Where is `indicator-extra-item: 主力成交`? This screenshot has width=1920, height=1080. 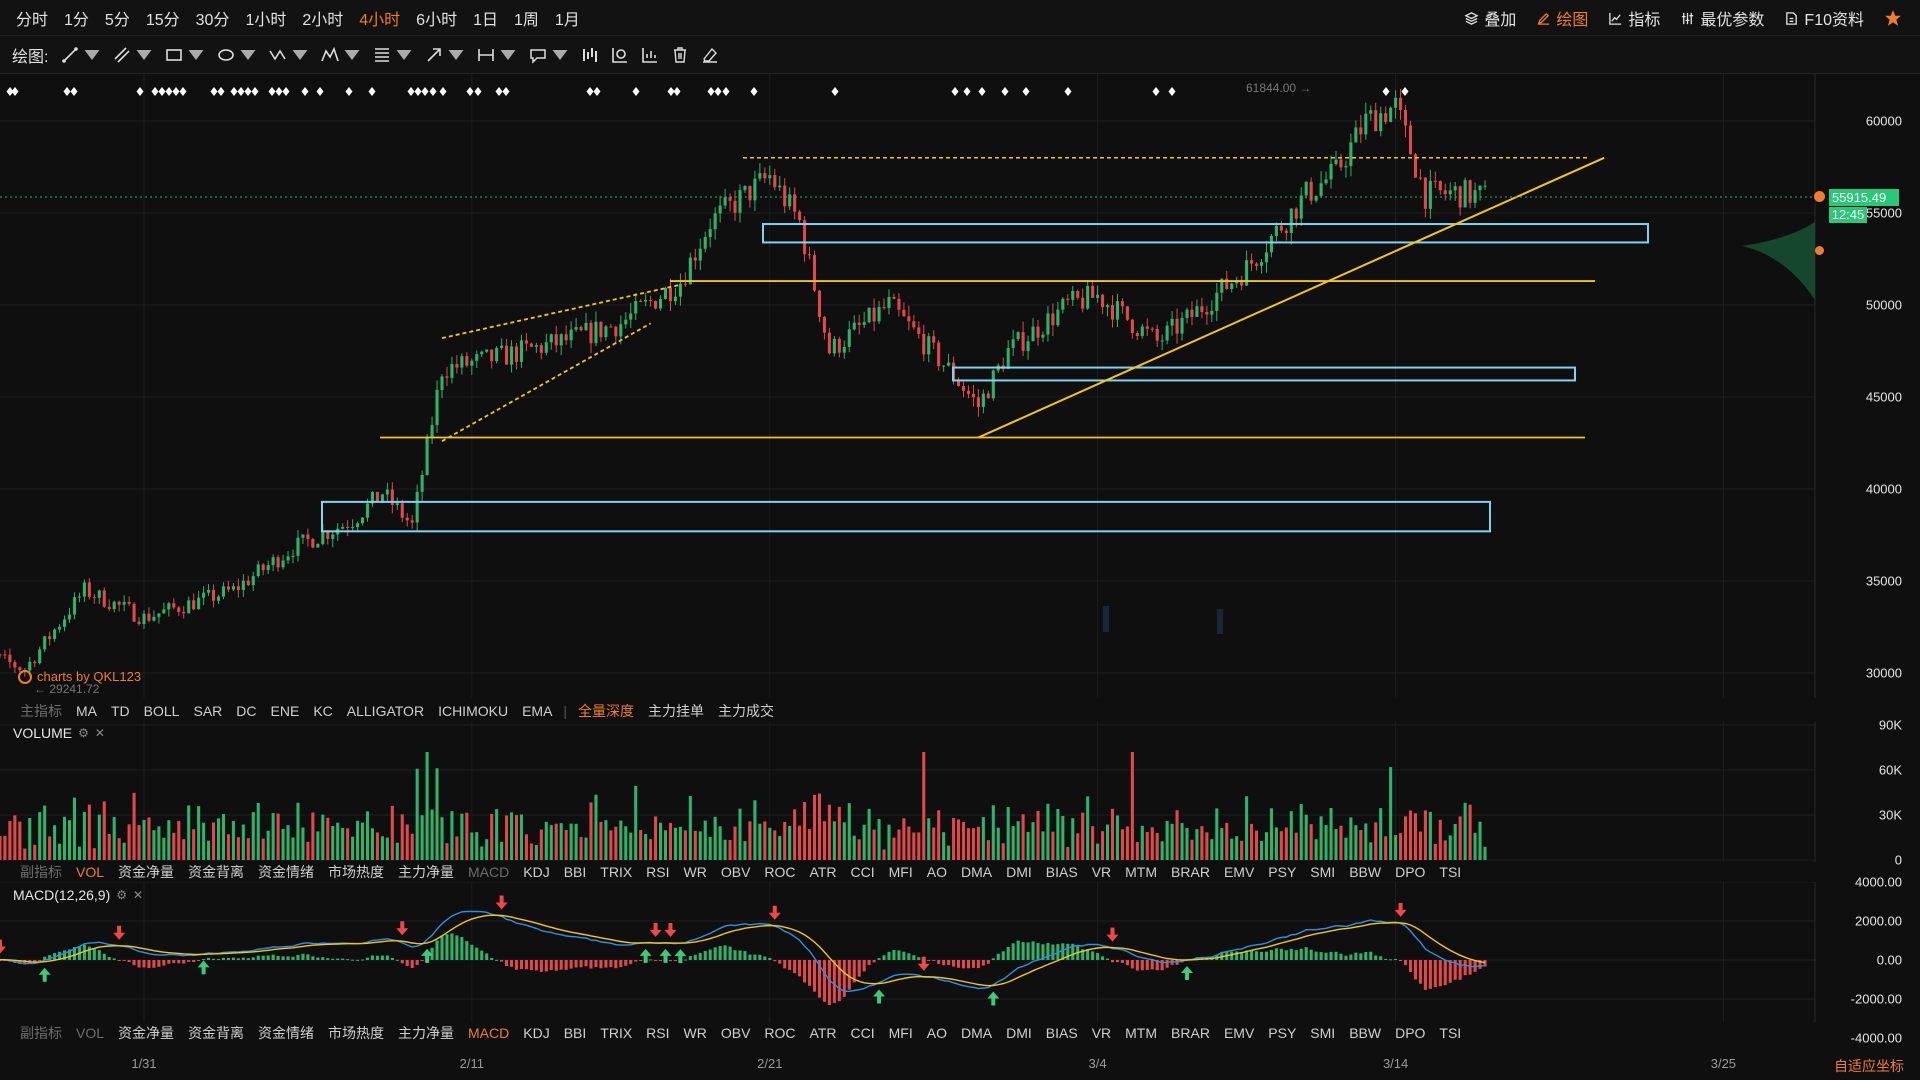
indicator-extra-item: 主力成交 is located at coordinates (746, 711).